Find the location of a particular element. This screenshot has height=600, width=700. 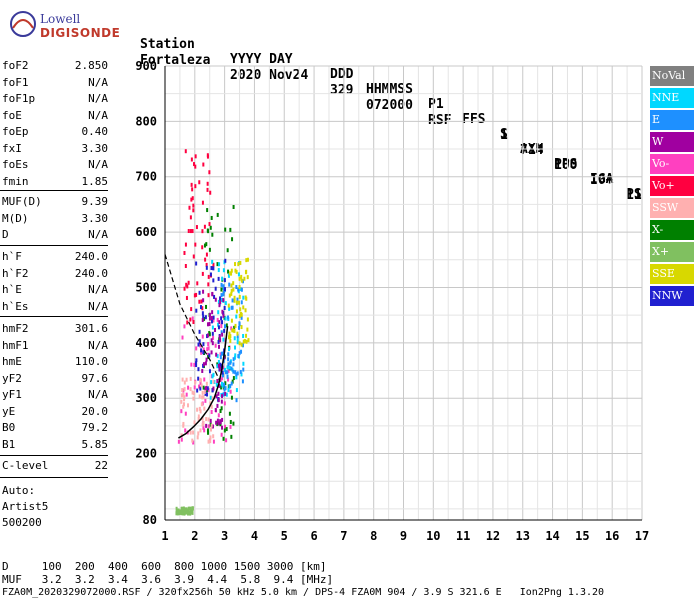

autoscaling-info: Auto: Artist5 500200 is located at coordinates (25, 507).